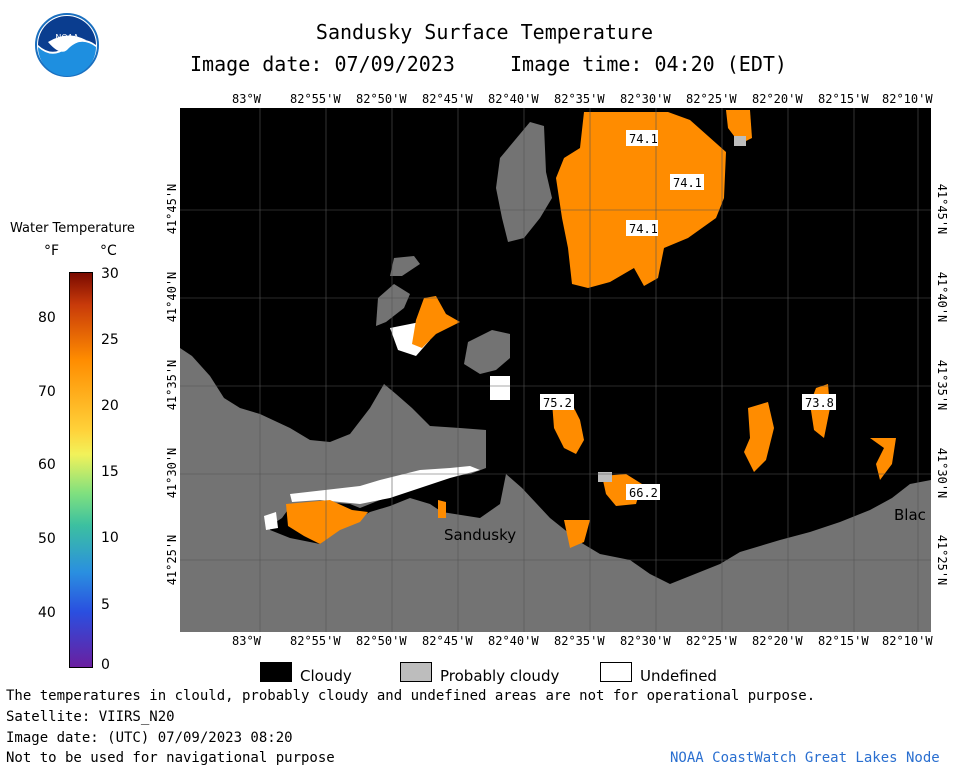  I want to click on legend-swatch-probably-cloudy, so click(416, 672).